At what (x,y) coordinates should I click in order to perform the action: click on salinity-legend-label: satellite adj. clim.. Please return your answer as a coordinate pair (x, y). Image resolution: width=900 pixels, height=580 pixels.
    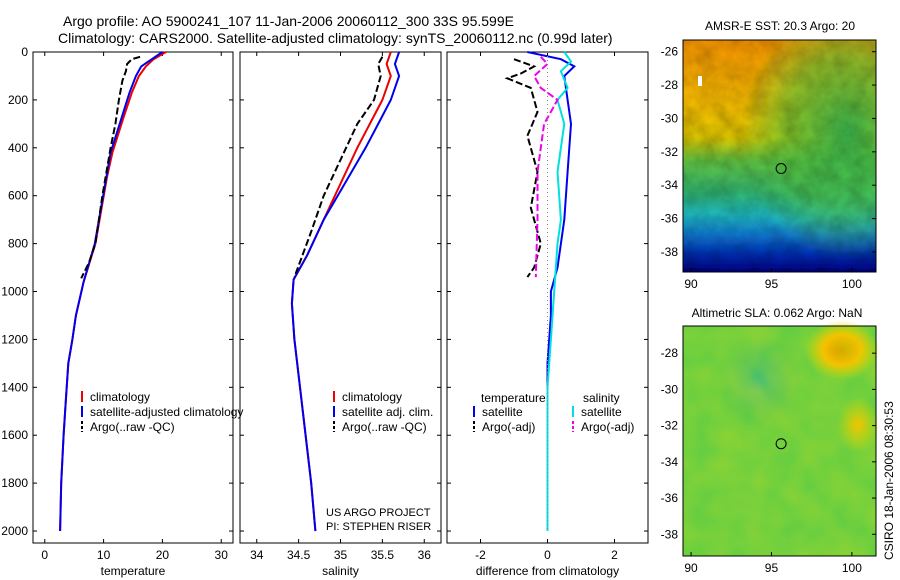
    Looking at the image, I should click on (387, 412).